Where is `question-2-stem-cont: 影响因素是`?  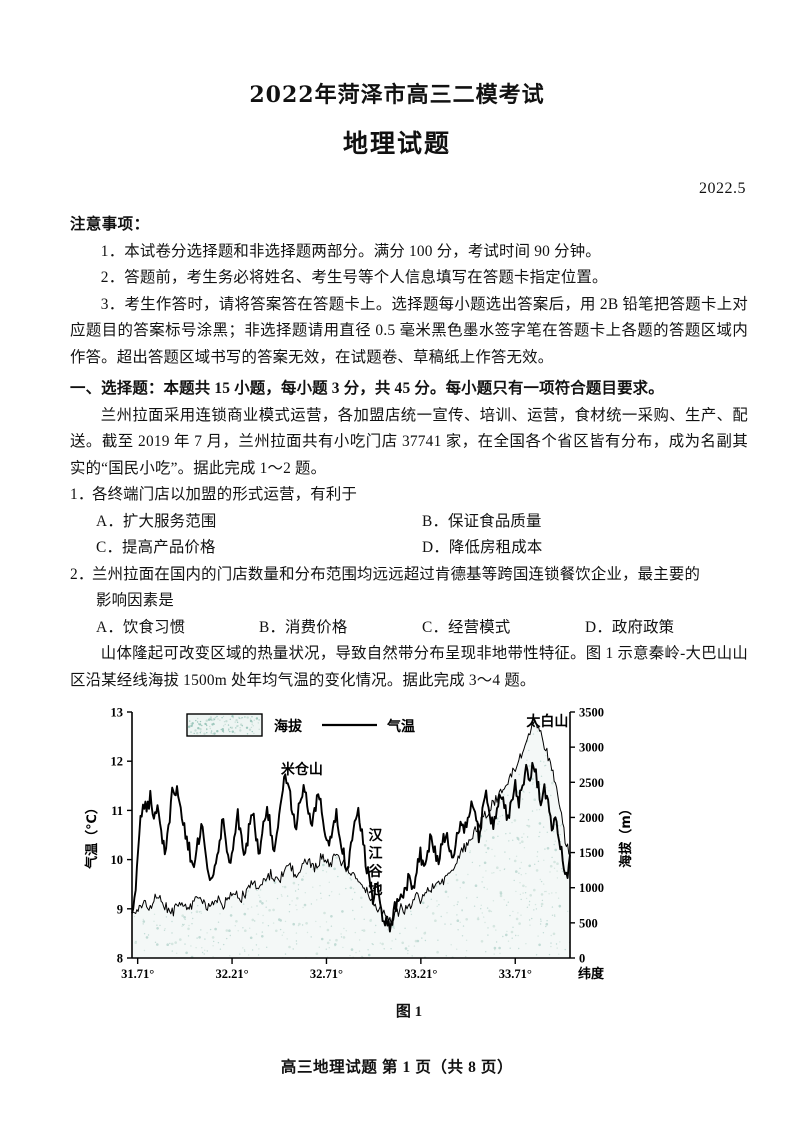
question-2-stem-cont: 影响因素是 is located at coordinates (135, 601).